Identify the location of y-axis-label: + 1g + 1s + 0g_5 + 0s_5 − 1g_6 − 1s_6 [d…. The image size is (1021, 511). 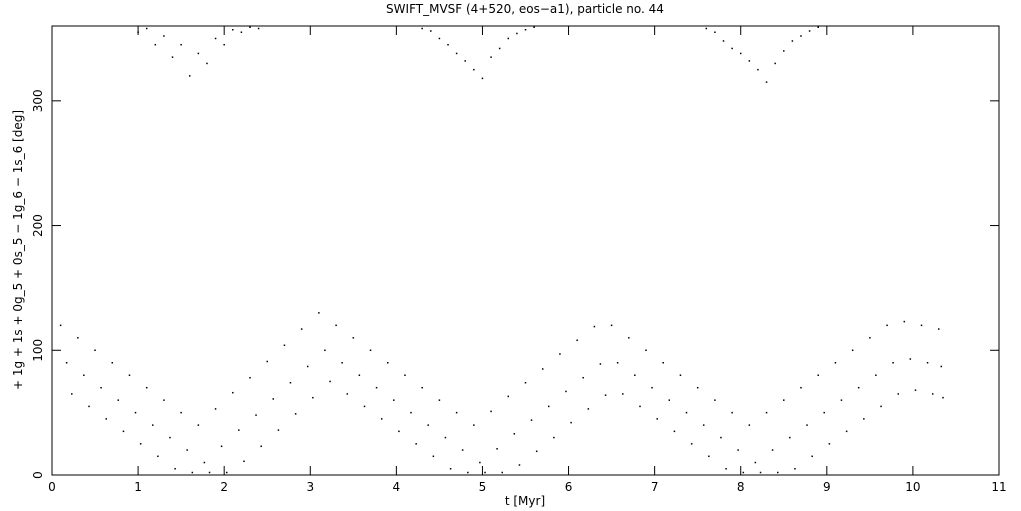
(18, 250).